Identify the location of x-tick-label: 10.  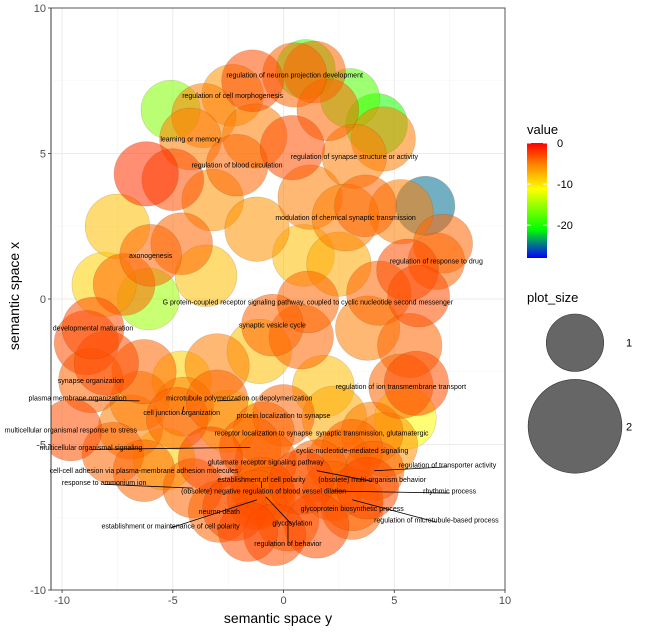
(505, 601).